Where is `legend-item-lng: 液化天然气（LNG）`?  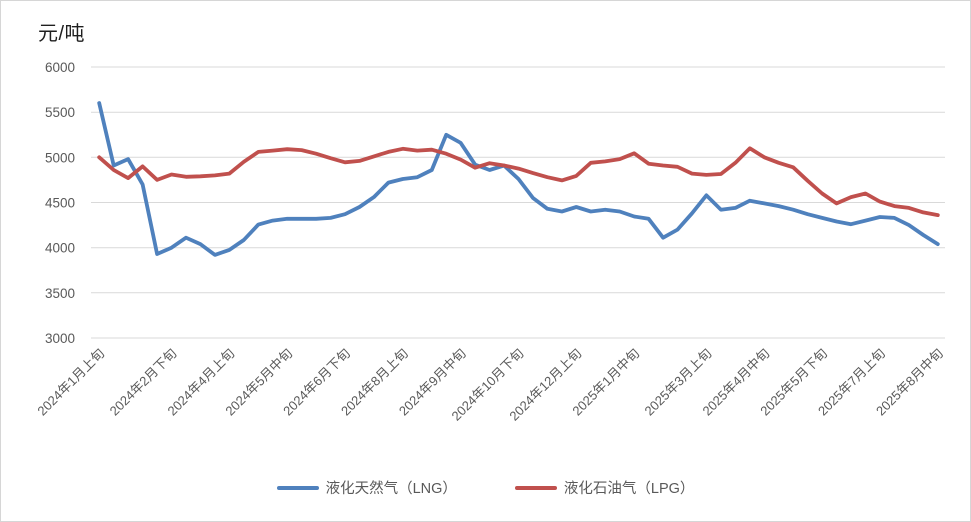 legend-item-lng: 液化天然气（LNG） is located at coordinates (366, 487).